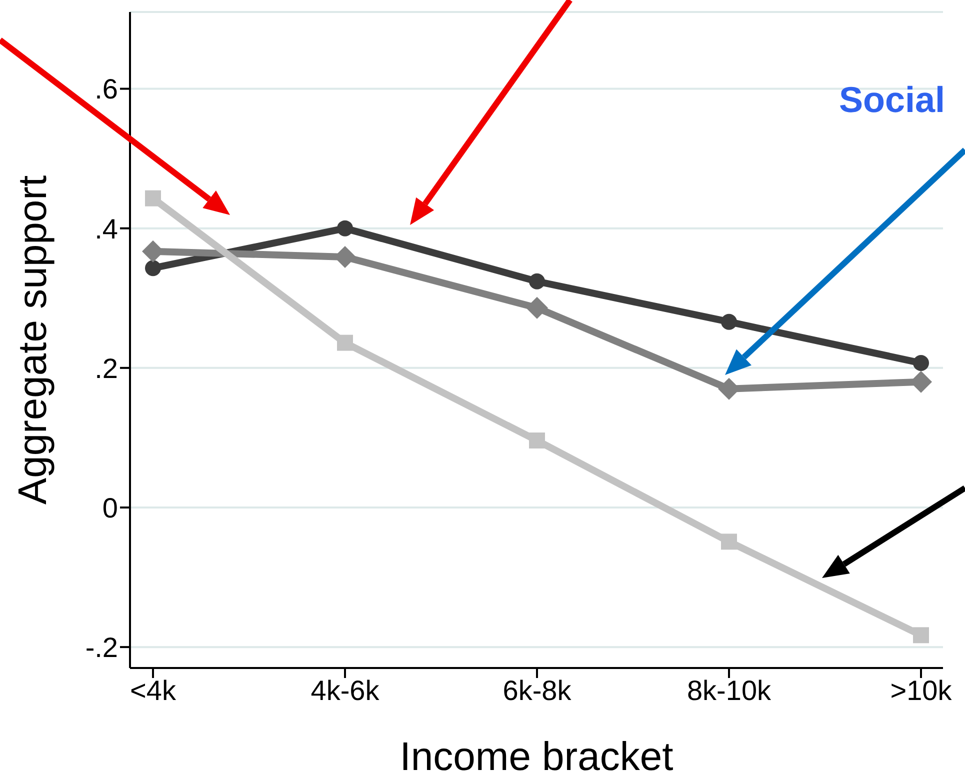 This screenshot has height=772, width=965. What do you see at coordinates (33, 340) in the screenshot?
I see `y-axis-title: Aggregate support` at bounding box center [33, 340].